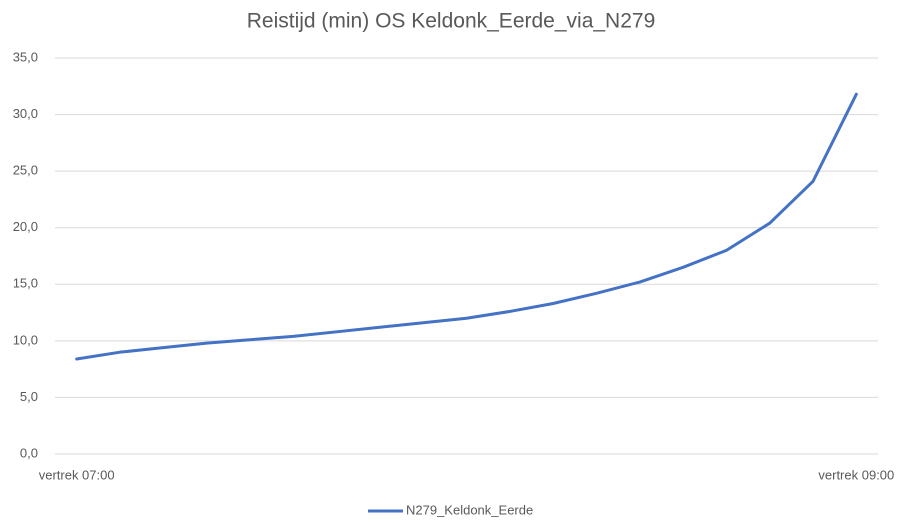 This screenshot has width=902, height=523. Describe the element at coordinates (29, 452) in the screenshot. I see `y-tick-label: 0,0` at that location.